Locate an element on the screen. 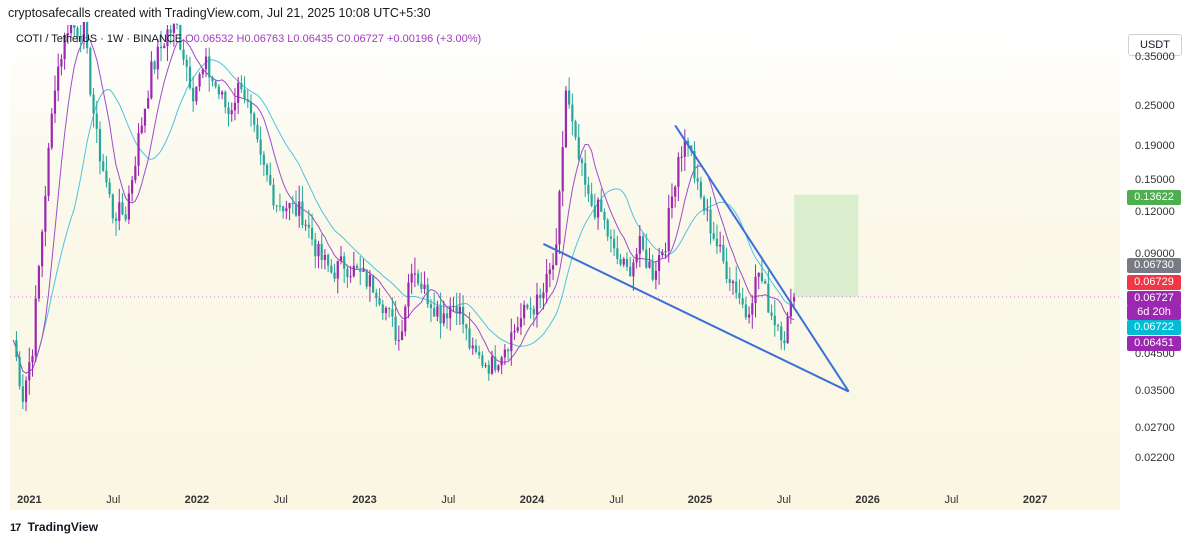 The width and height of the screenshot is (1200, 545). tradingview-brand: TradingView is located at coordinates (63, 527).